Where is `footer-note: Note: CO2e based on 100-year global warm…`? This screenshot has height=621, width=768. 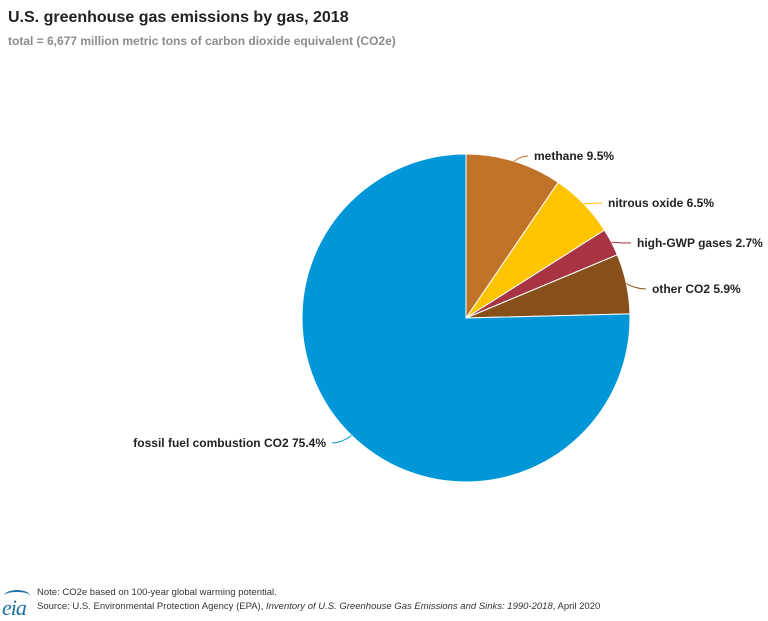
footer-note: Note: CO2e based on 100-year global warm… is located at coordinates (157, 592).